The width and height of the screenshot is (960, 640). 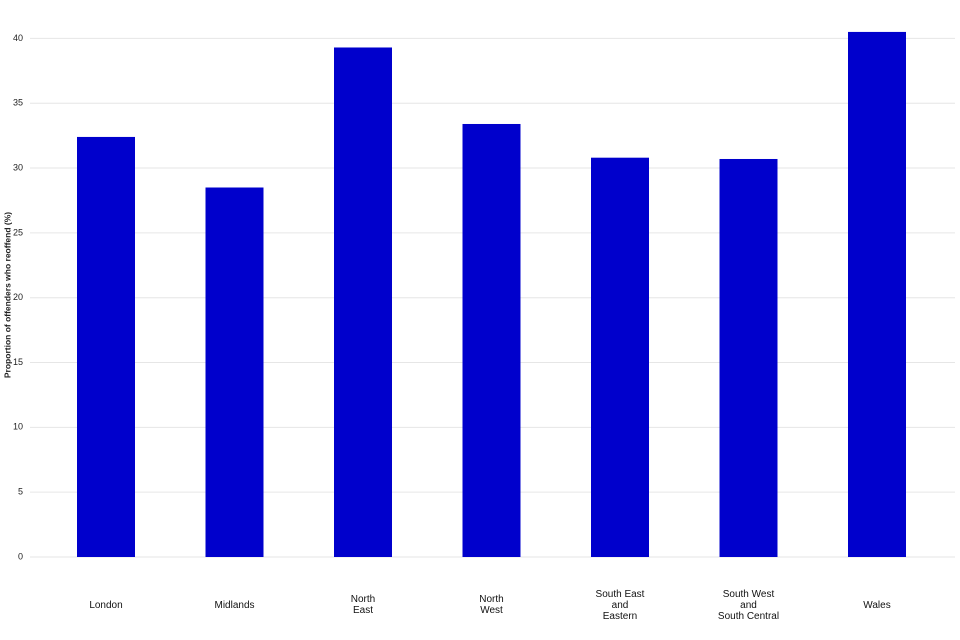 I want to click on x-tick-label: Midlands, so click(x=234, y=605).